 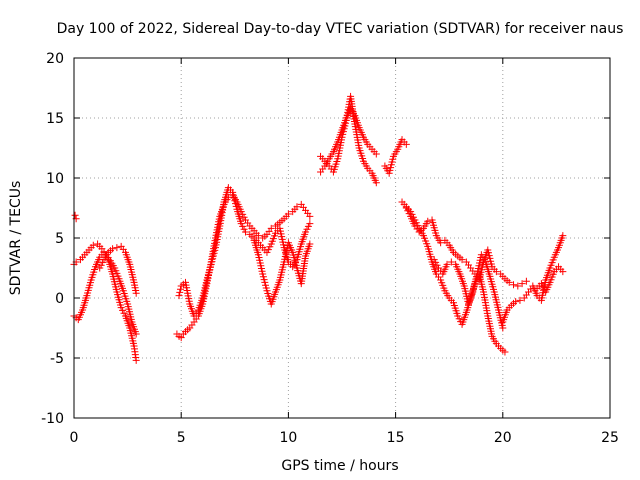 What do you see at coordinates (57, 359) in the screenshot?
I see `y-tick-label: -5` at bounding box center [57, 359].